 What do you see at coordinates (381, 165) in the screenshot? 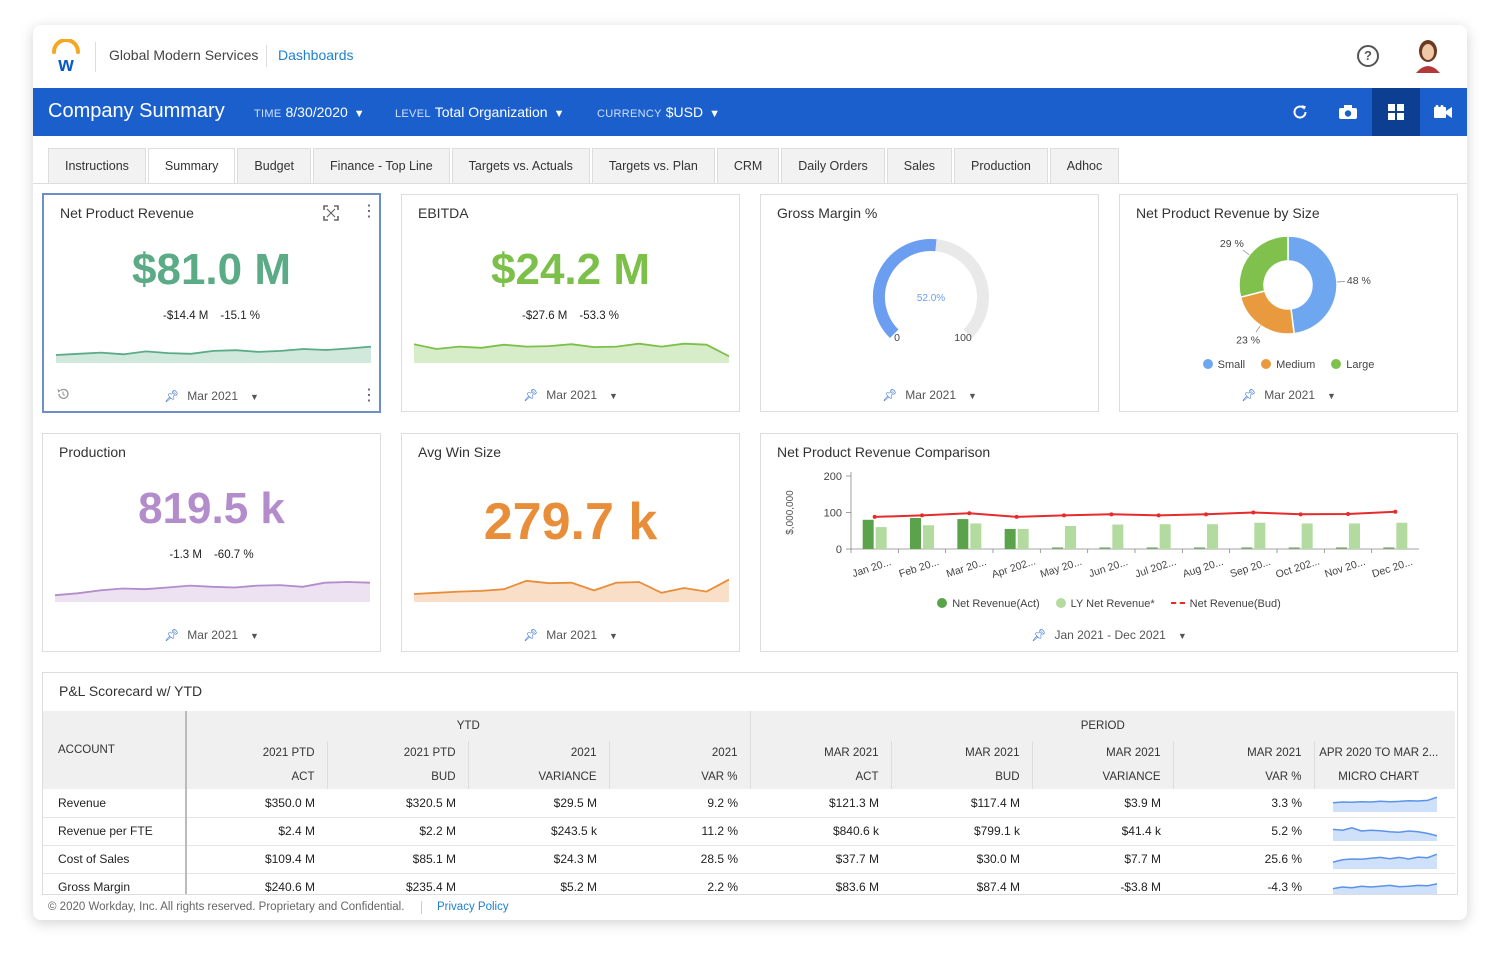
I see `tab-finance-top-line: Finance - Top Line` at bounding box center [381, 165].